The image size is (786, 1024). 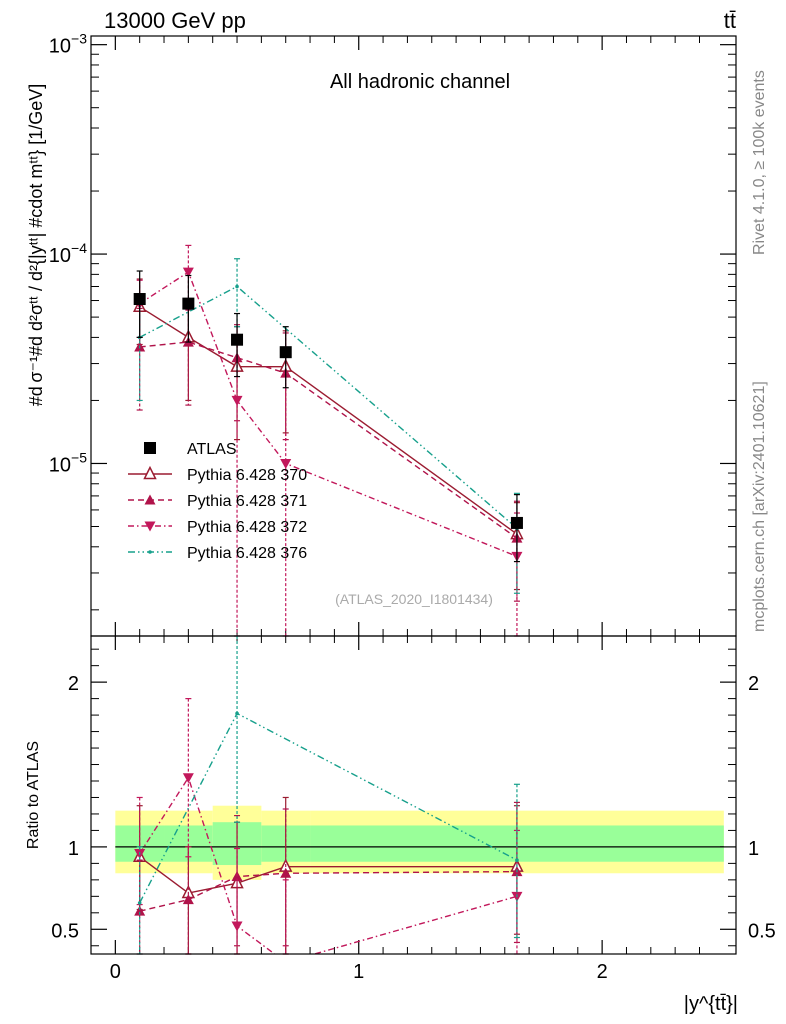 What do you see at coordinates (33, 795) in the screenshot?
I see `ratio-y-axis-title: Ratio to ATLAS` at bounding box center [33, 795].